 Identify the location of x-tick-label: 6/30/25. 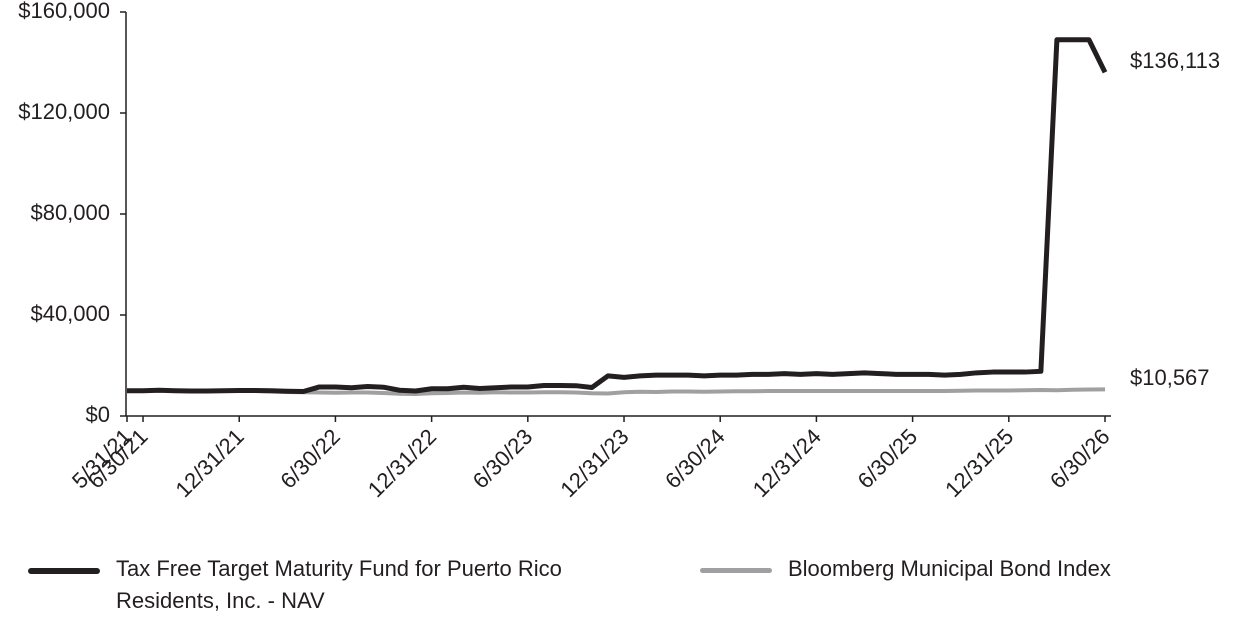
(888, 459).